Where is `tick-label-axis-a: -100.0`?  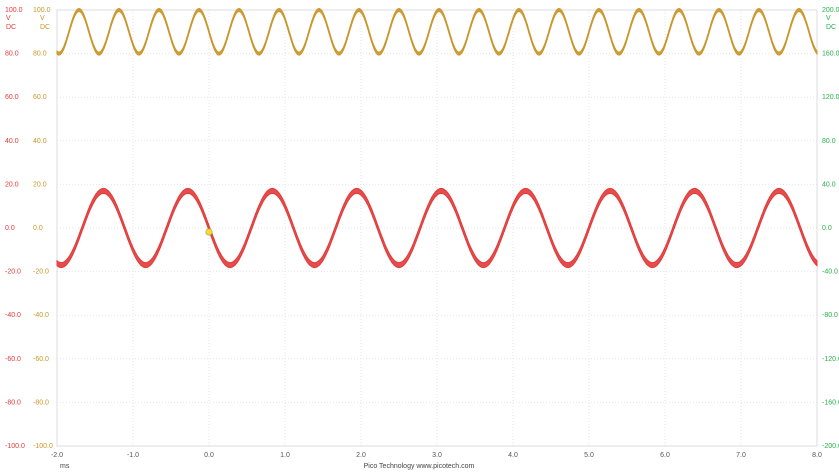 tick-label-axis-a: -100.0 is located at coordinates (15, 446).